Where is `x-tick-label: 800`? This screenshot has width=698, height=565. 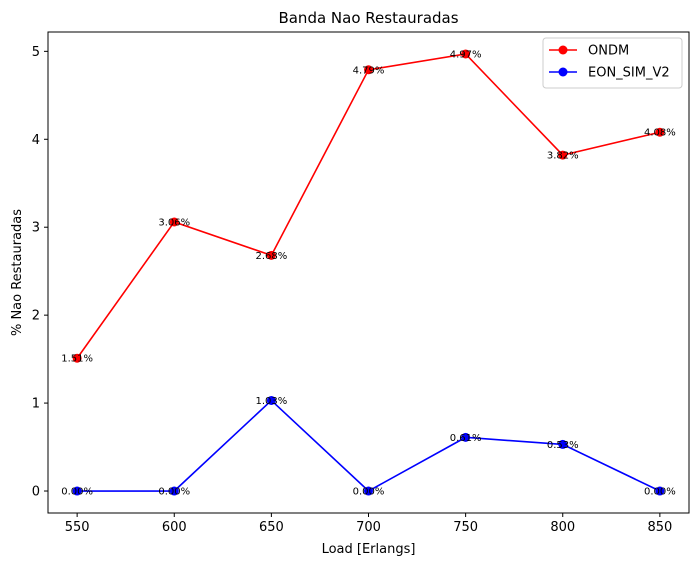 x-tick-label: 800 is located at coordinates (562, 527).